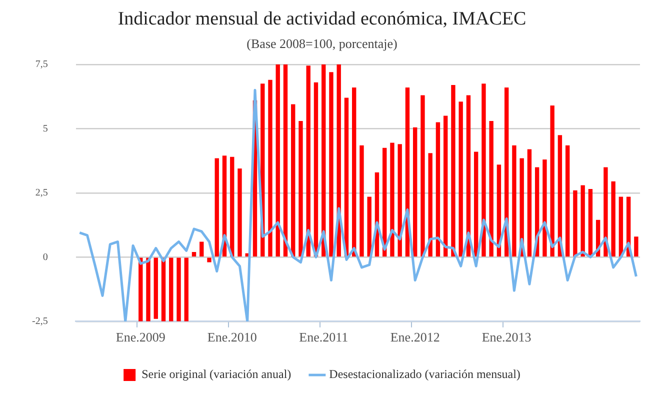 The image size is (650, 395). What do you see at coordinates (322, 44) in the screenshot?
I see `chart-subtitle: (Base 2008=100, porcentaje)` at bounding box center [322, 44].